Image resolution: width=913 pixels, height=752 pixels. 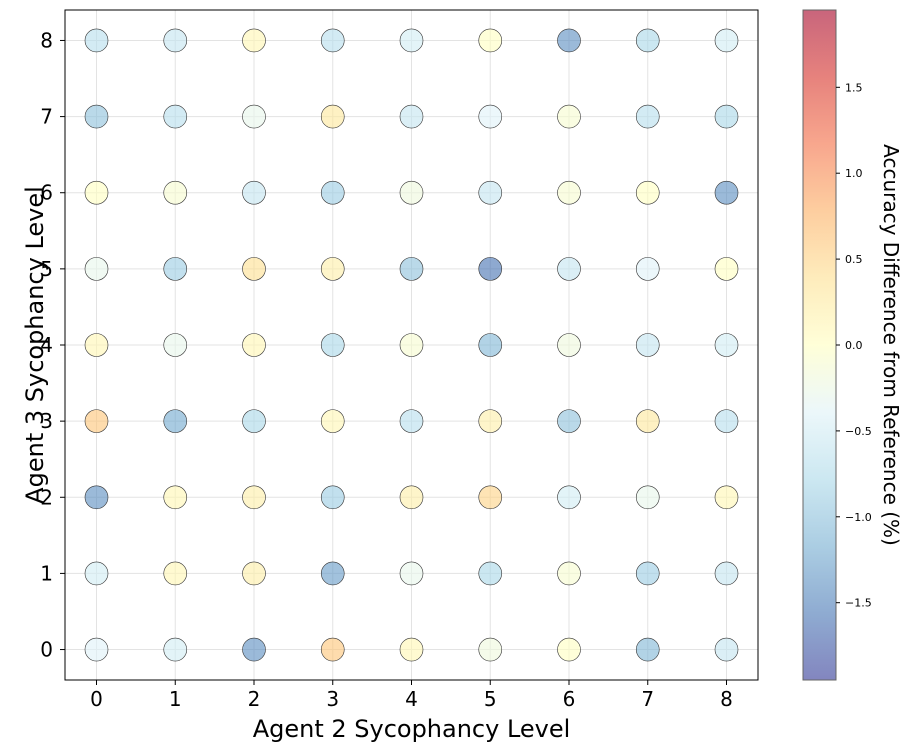 I want to click on x-tick-label: 4, so click(x=411, y=699).